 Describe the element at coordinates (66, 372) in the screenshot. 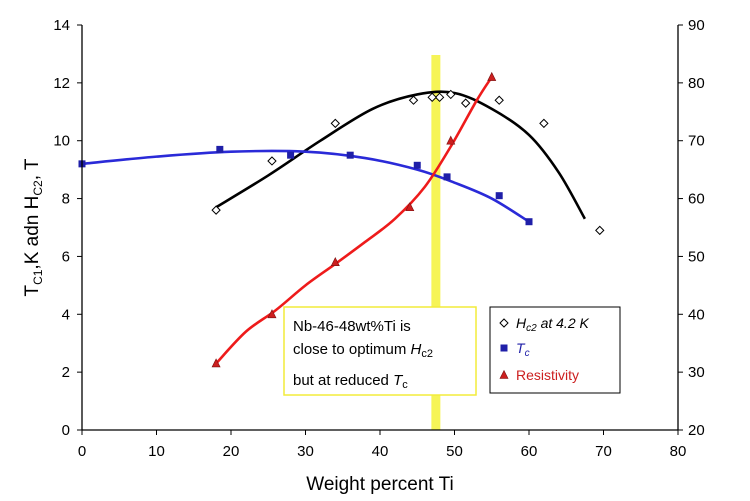

I see `y-tick-label-left: 2` at that location.